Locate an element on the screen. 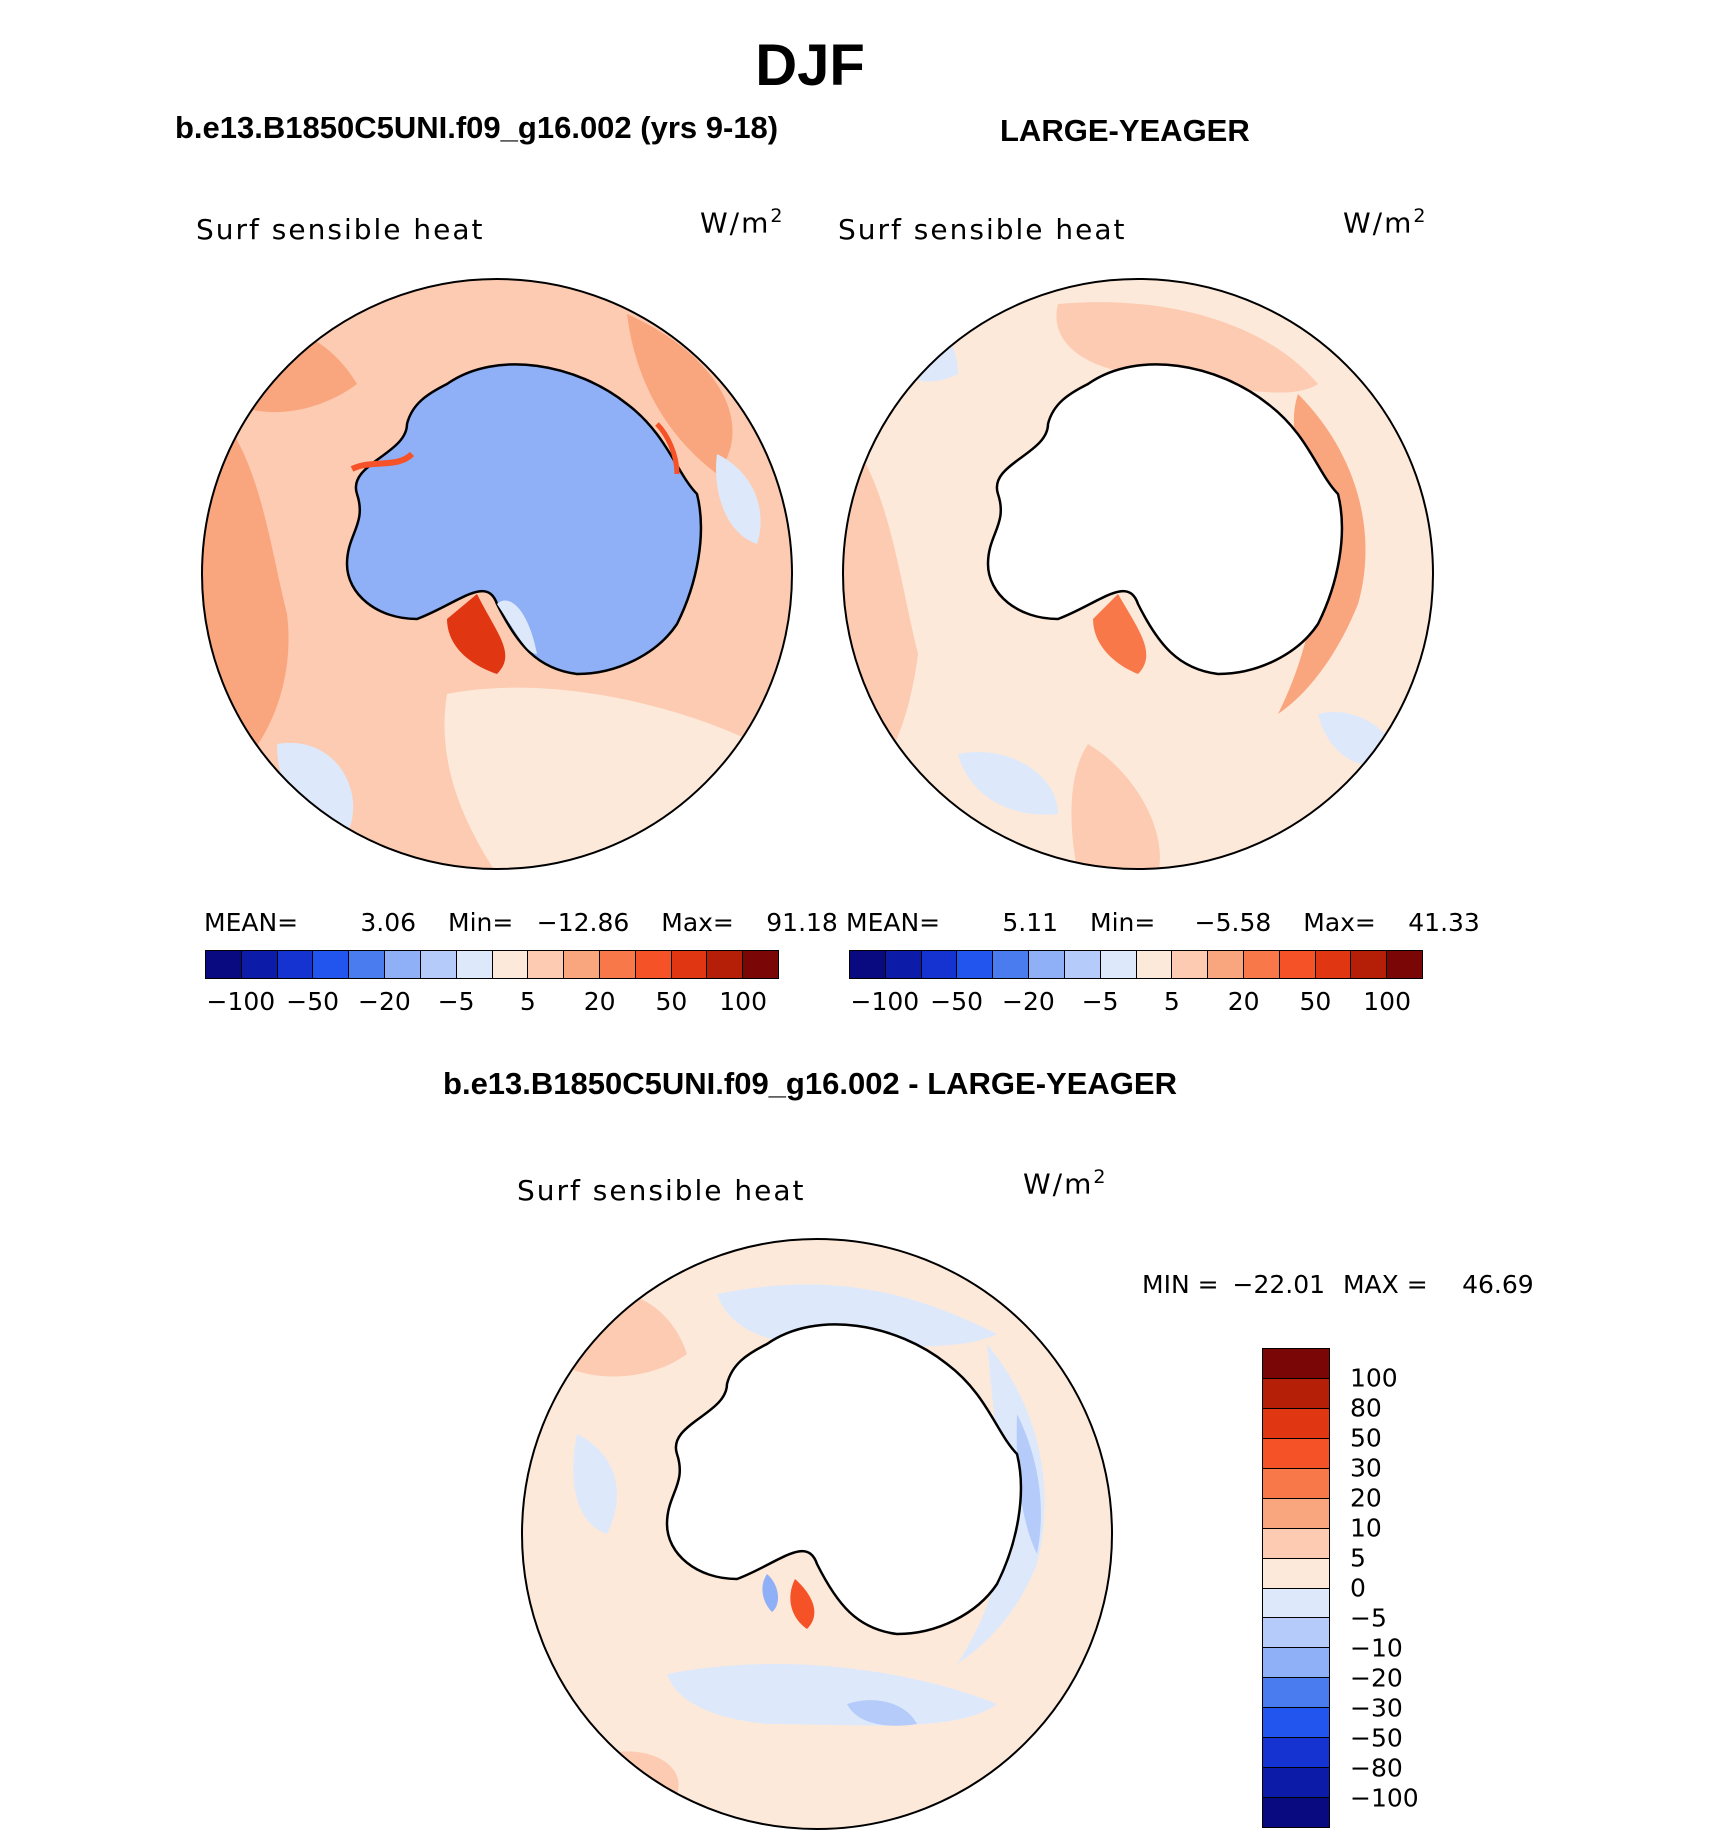 Image resolution: width=1710 pixels, height=1840 pixels. colorbar-tick-label: 80 is located at coordinates (1366, 1408).